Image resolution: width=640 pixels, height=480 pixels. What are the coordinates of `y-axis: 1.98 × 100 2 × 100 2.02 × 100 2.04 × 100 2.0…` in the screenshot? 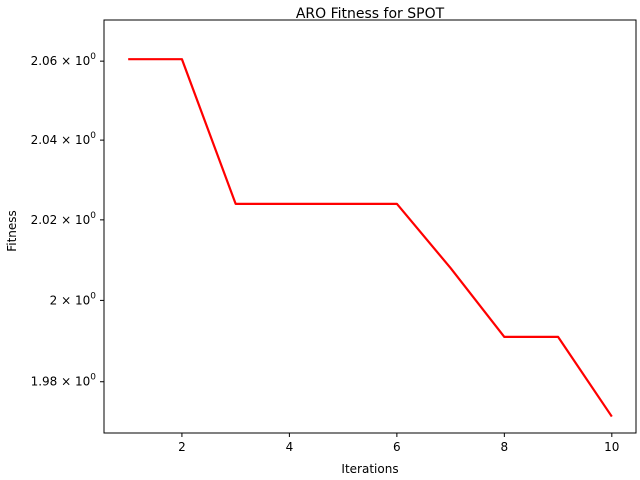 It's located at (67, 220).